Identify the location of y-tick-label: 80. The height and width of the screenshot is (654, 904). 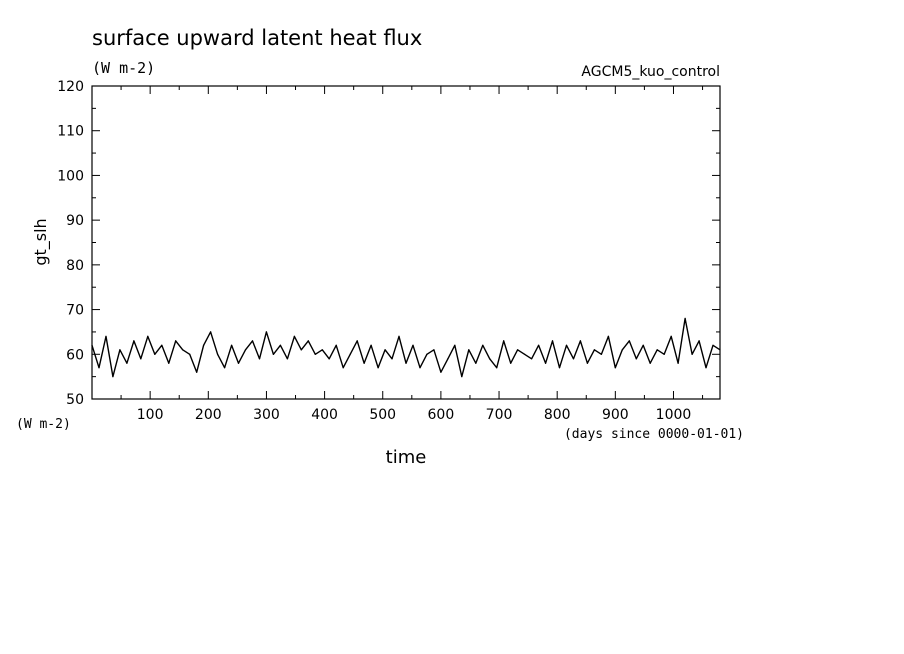
(75, 266).